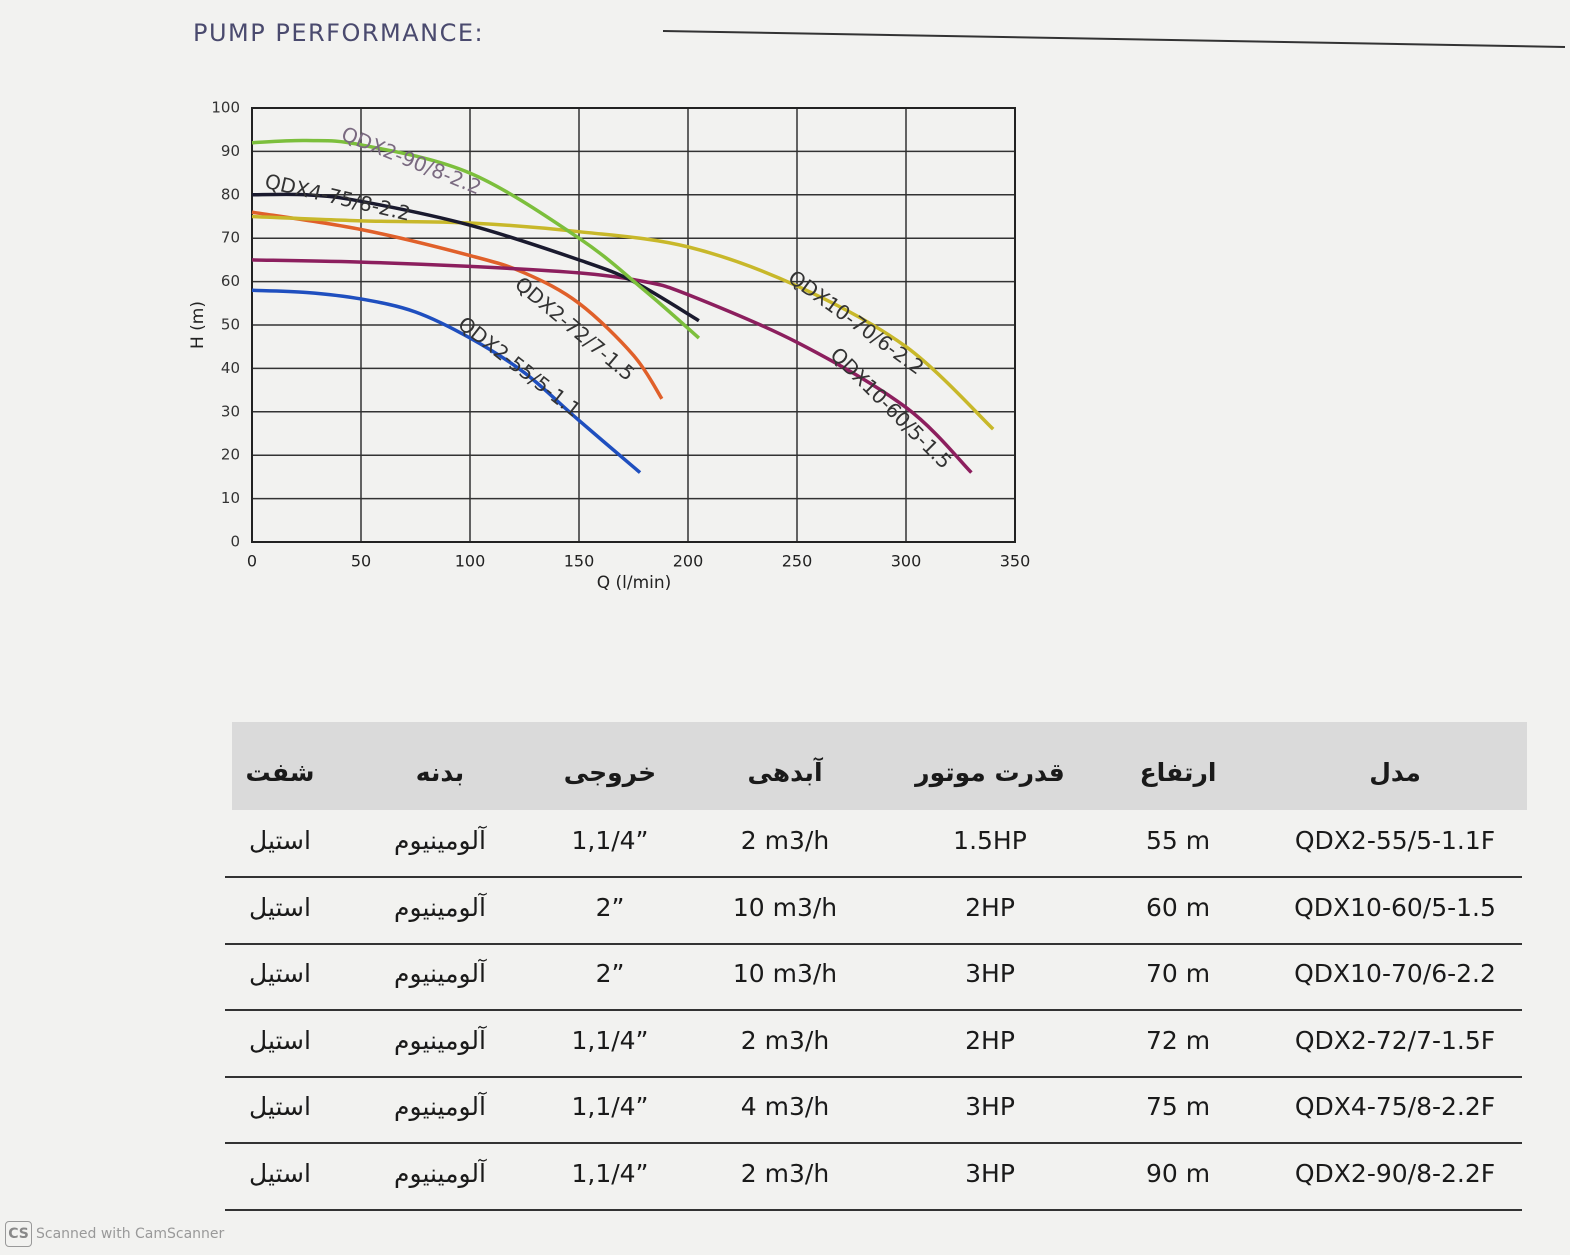 This screenshot has height=1255, width=1570. Describe the element at coordinates (235, 542) in the screenshot. I see `y-tick-label: 0` at that location.